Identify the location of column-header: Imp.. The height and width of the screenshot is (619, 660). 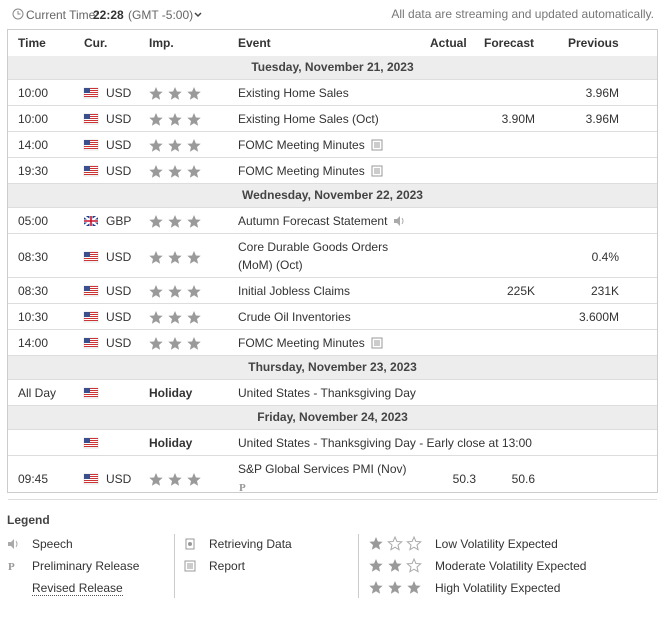
(161, 43).